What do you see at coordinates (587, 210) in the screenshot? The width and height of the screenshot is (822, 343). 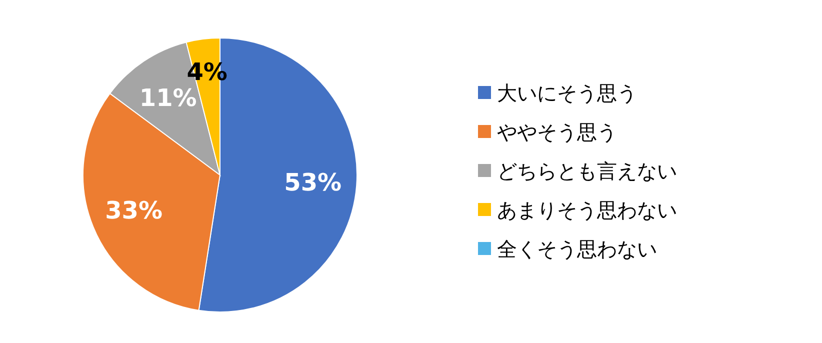 I see `legend-label: あまりそう思わない` at bounding box center [587, 210].